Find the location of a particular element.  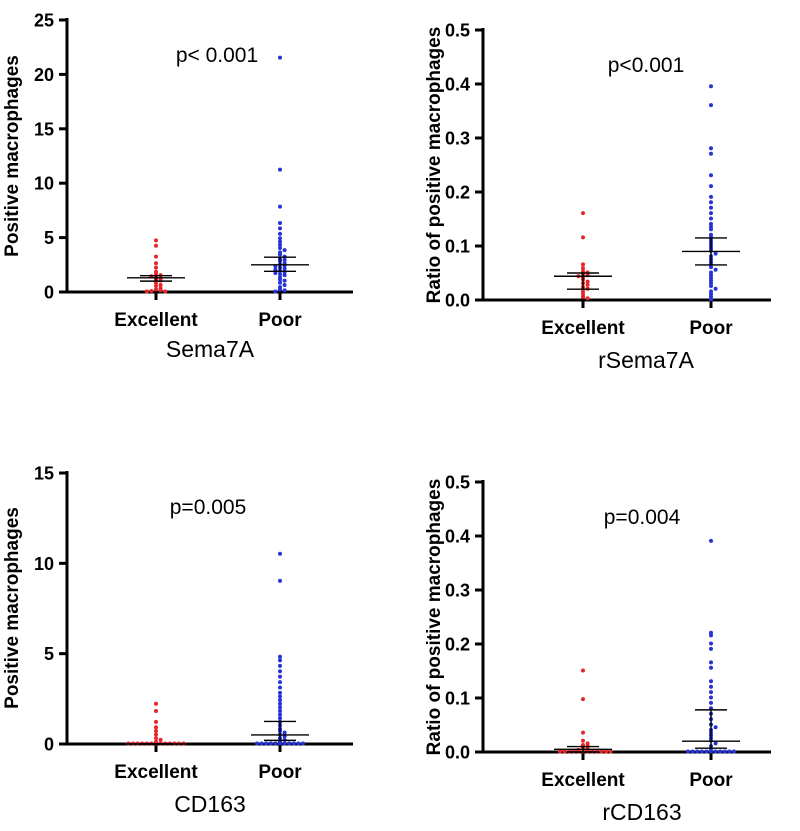

p-value-annotation: p=0.005 is located at coordinates (208, 507).